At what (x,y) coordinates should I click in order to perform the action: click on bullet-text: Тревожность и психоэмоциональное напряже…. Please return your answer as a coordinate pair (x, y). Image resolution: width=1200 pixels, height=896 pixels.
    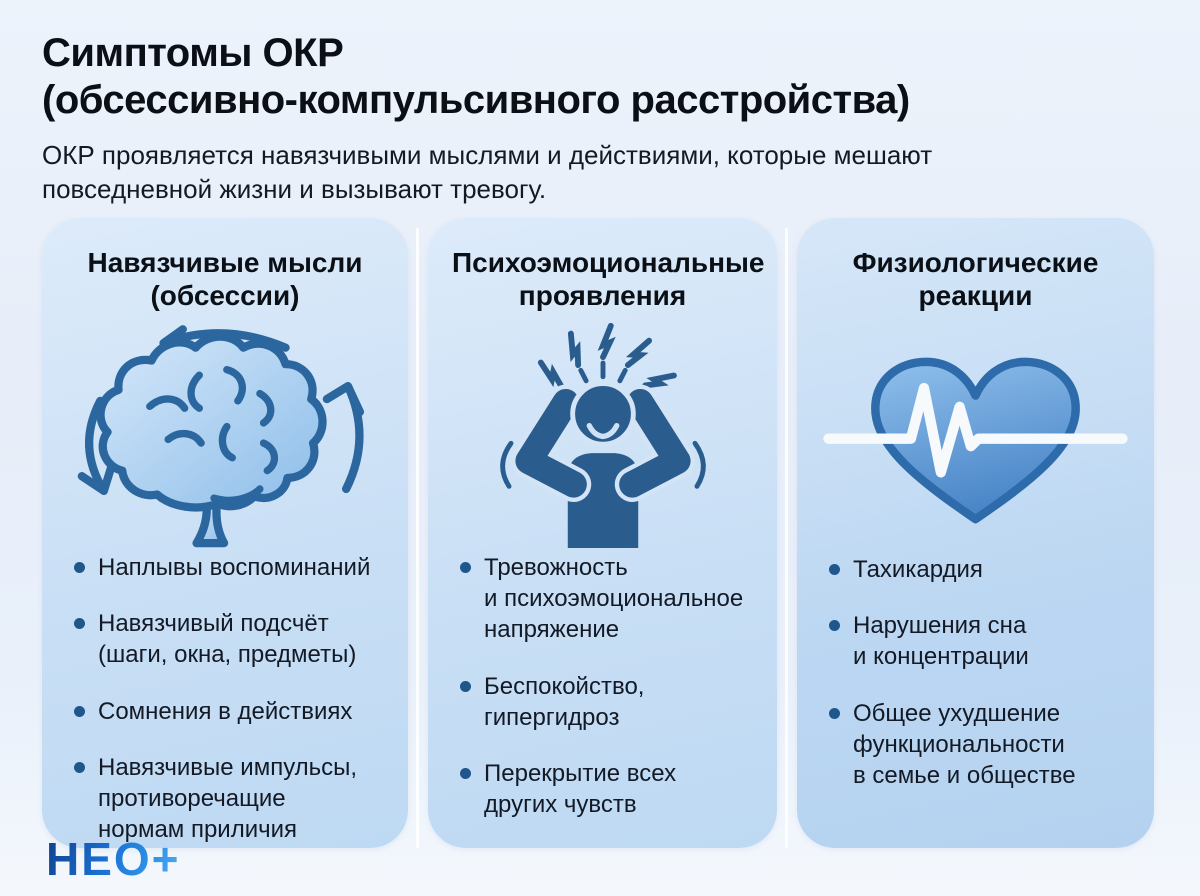
    Looking at the image, I should click on (614, 599).